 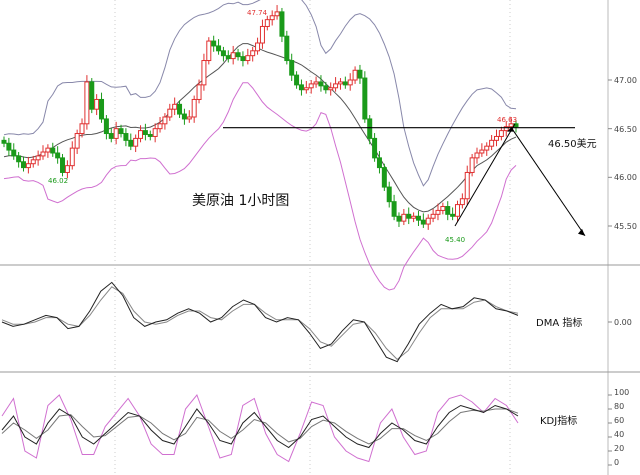 I want to click on low2-label: 45.40, so click(x=455, y=240).